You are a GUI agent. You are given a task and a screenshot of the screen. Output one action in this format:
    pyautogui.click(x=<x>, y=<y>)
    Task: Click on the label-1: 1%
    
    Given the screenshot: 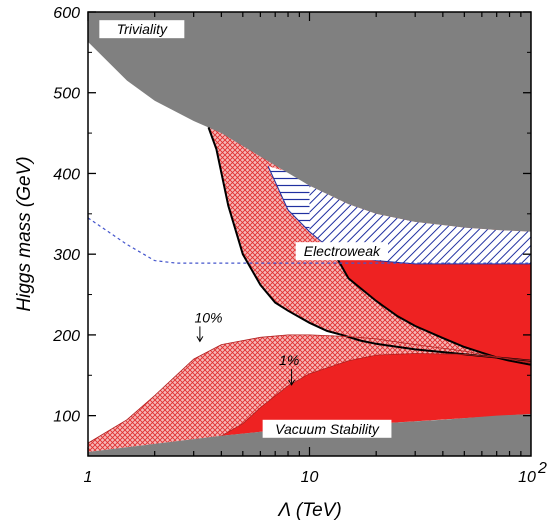 What is the action you would take?
    pyautogui.click(x=289, y=360)
    